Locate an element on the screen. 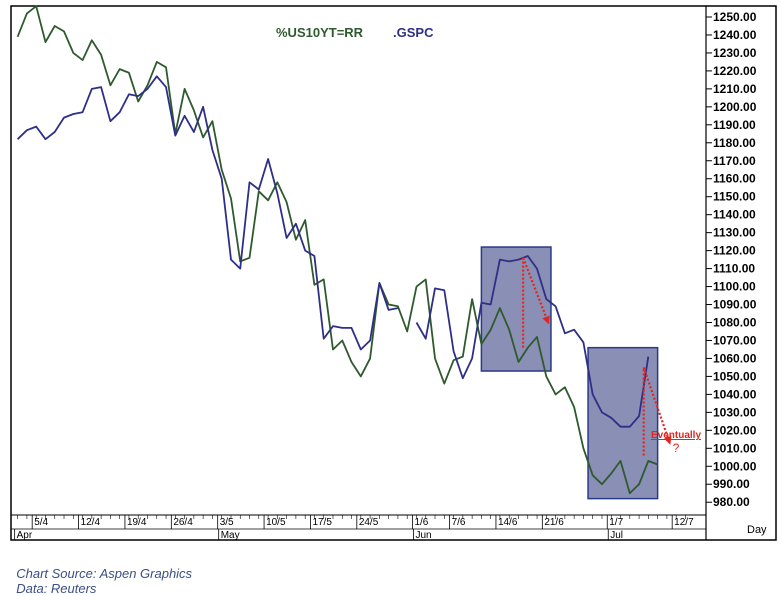 Image resolution: width=782 pixels, height=596 pixels. x-date-label: 10/5 is located at coordinates (276, 522).